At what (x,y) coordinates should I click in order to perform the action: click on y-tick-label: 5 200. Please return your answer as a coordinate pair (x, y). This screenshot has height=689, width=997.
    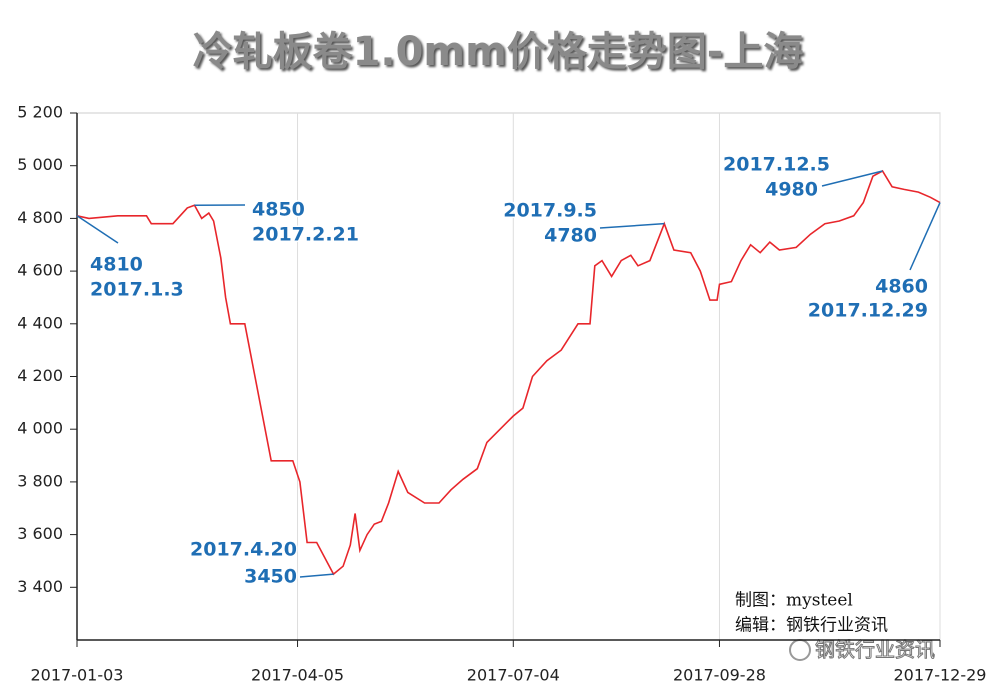
    Looking at the image, I should click on (40, 112).